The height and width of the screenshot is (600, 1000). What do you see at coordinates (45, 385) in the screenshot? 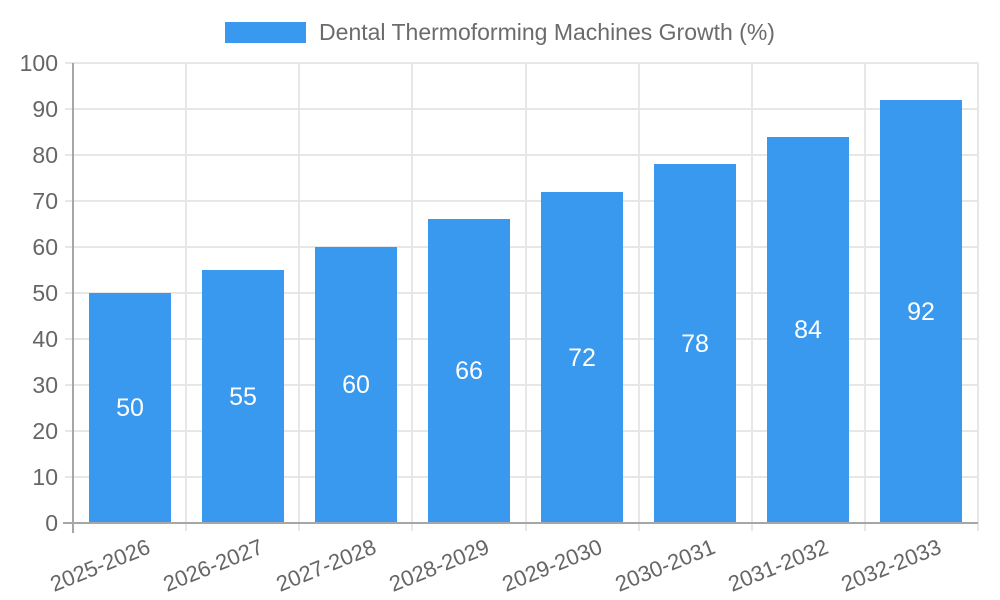
I see `y-tick-label: 30` at bounding box center [45, 385].